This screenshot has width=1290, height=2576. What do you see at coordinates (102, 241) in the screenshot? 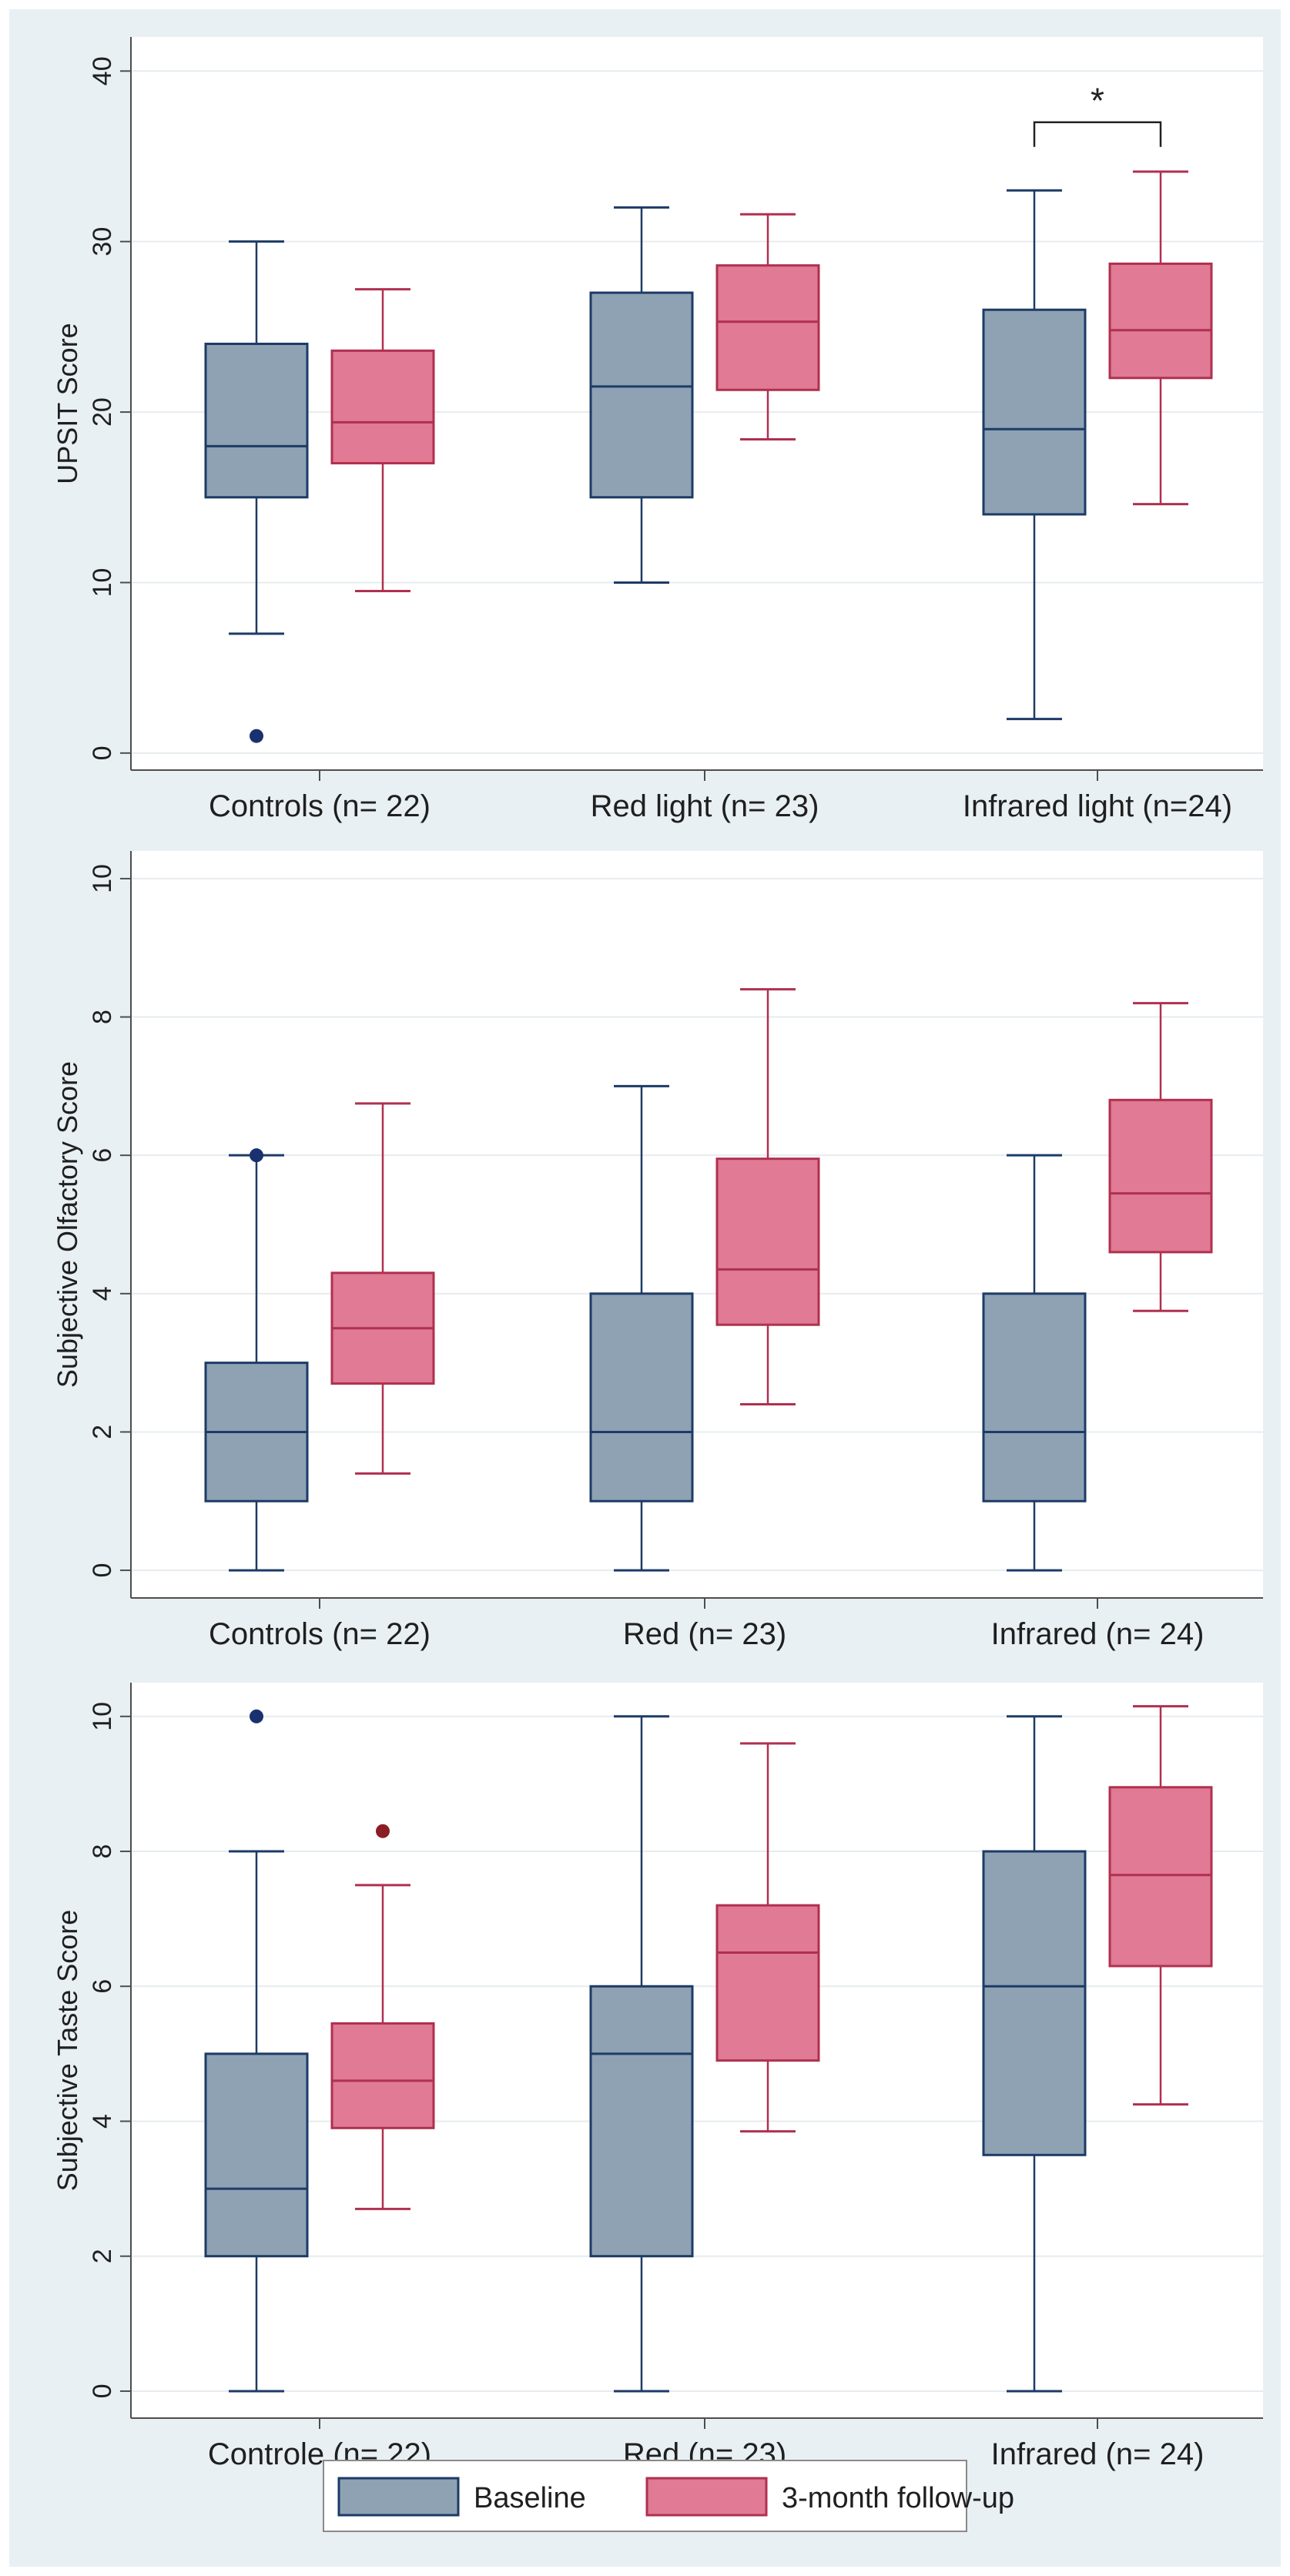
I see `y-tick-label: 30` at bounding box center [102, 241].